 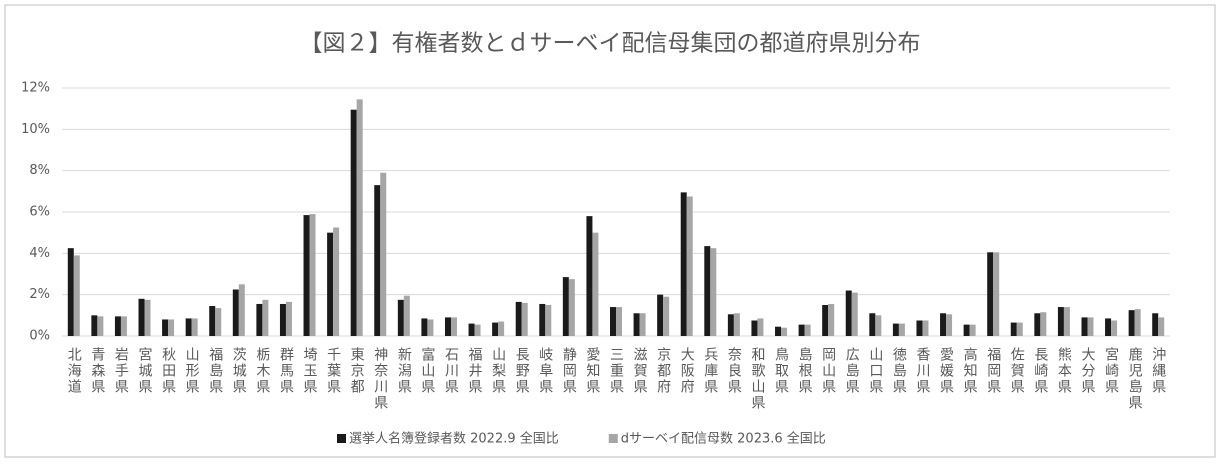 What do you see at coordinates (993, 371) in the screenshot?
I see `x-tick-label: 福岡県` at bounding box center [993, 371].